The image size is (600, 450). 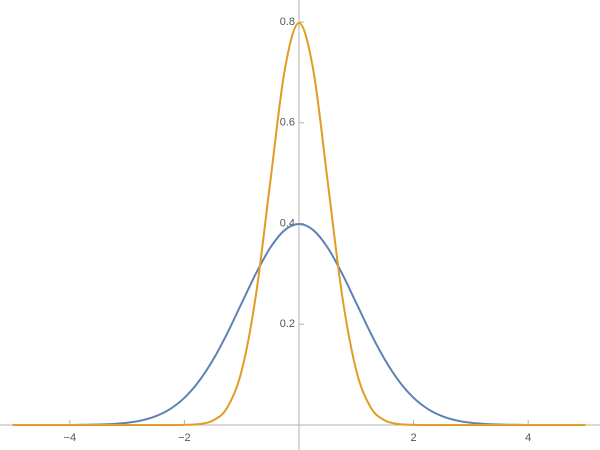 What do you see at coordinates (287, 324) in the screenshot?
I see `y-tick-label: 0.2` at bounding box center [287, 324].